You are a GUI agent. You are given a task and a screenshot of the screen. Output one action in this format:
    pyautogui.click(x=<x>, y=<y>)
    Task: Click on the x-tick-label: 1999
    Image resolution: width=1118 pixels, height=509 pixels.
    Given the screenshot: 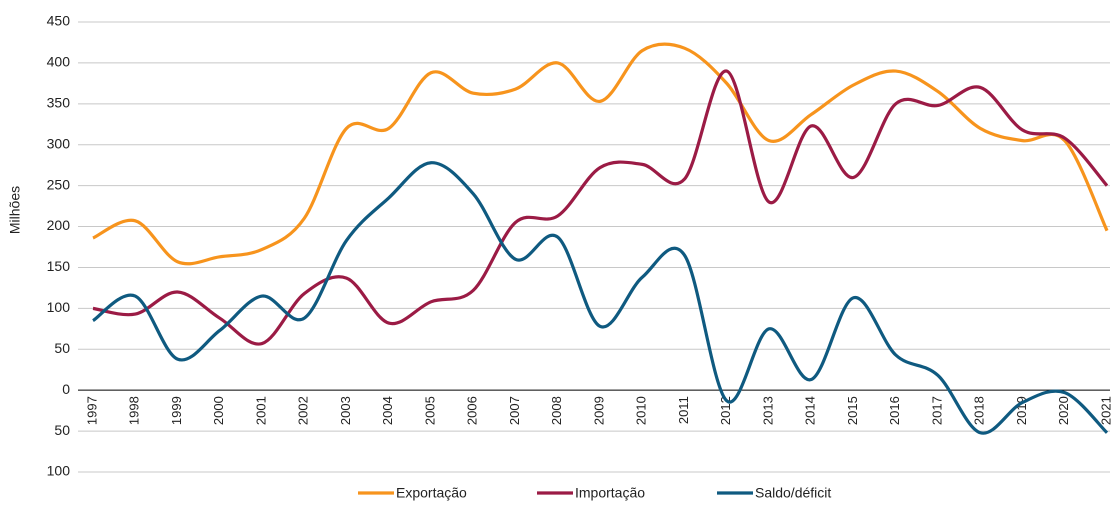 What is the action you would take?
    pyautogui.click(x=176, y=410)
    